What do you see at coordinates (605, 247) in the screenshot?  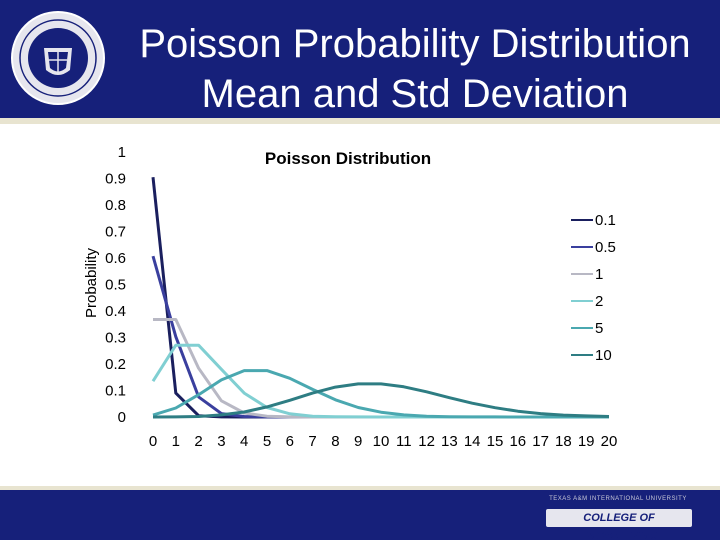 I see `legend-label: 0.5` at bounding box center [605, 247].